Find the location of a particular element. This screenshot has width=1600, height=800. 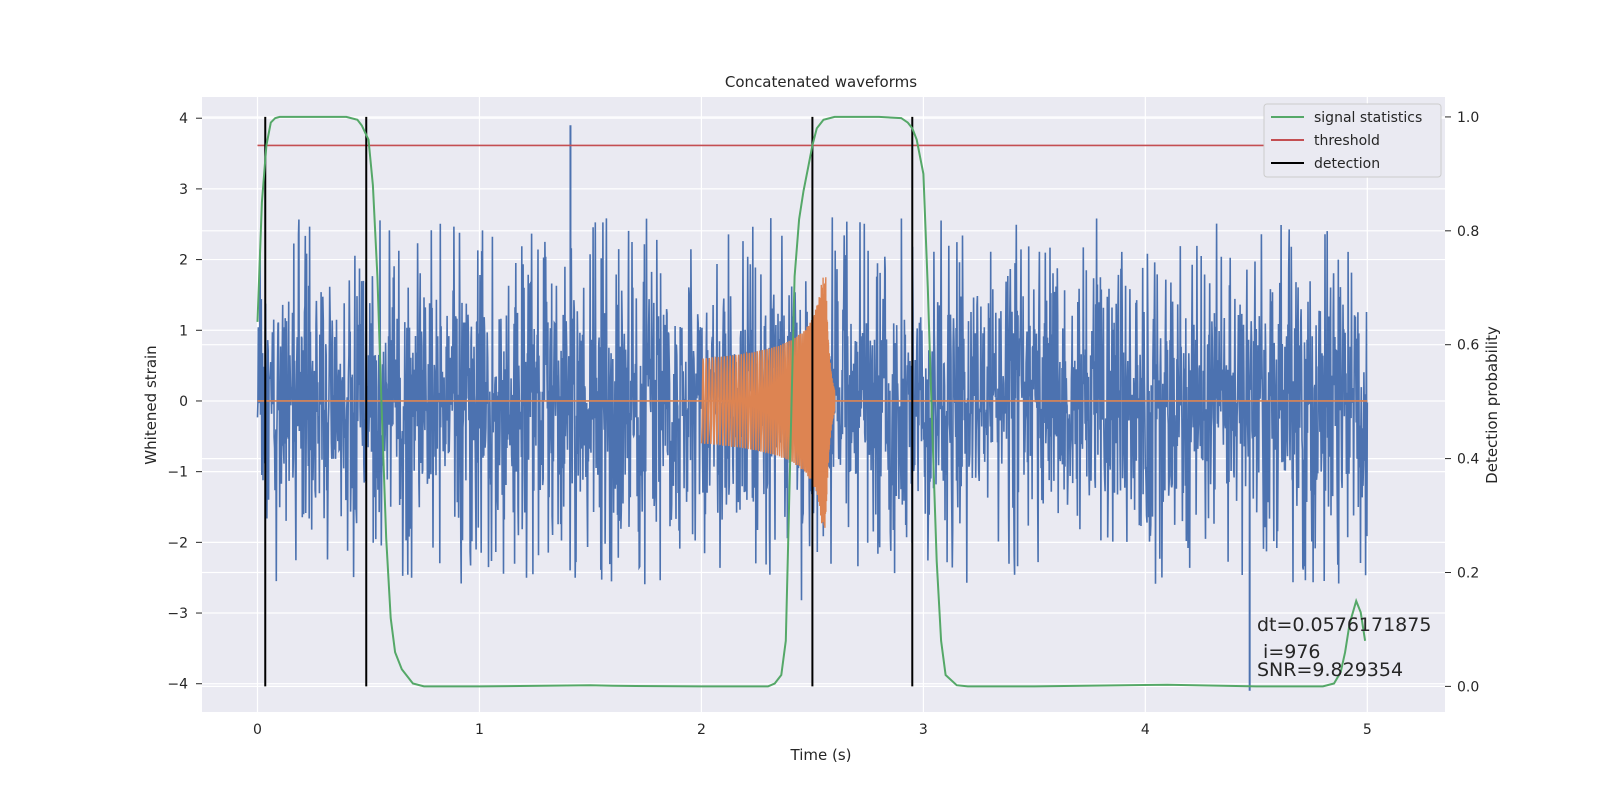

y2-tick-label: 0.4 is located at coordinates (1468, 460).